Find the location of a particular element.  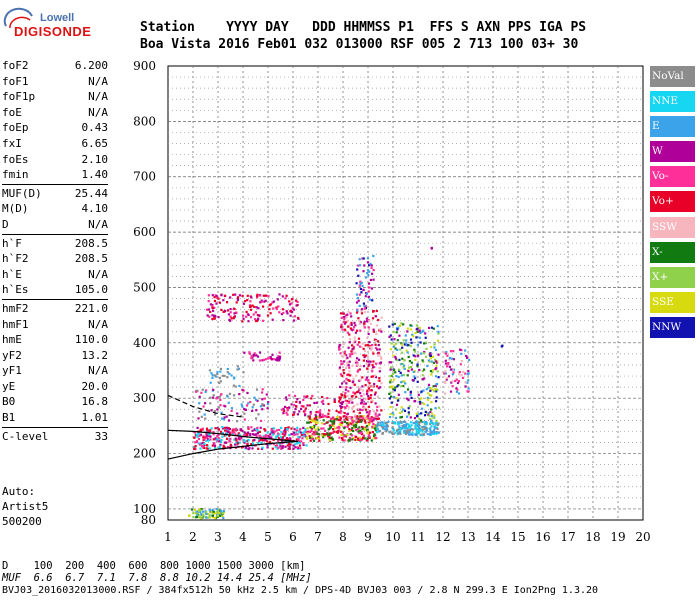

param-value: 6.65 is located at coordinates (95, 143).